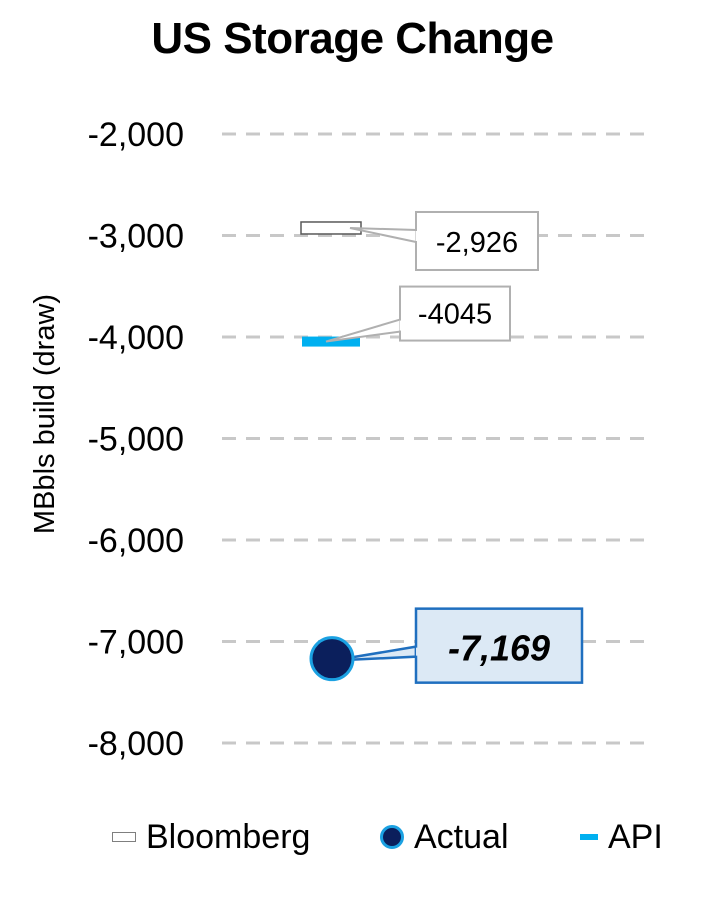  I want to click on y-tick-label: -6,000, so click(136, 541).